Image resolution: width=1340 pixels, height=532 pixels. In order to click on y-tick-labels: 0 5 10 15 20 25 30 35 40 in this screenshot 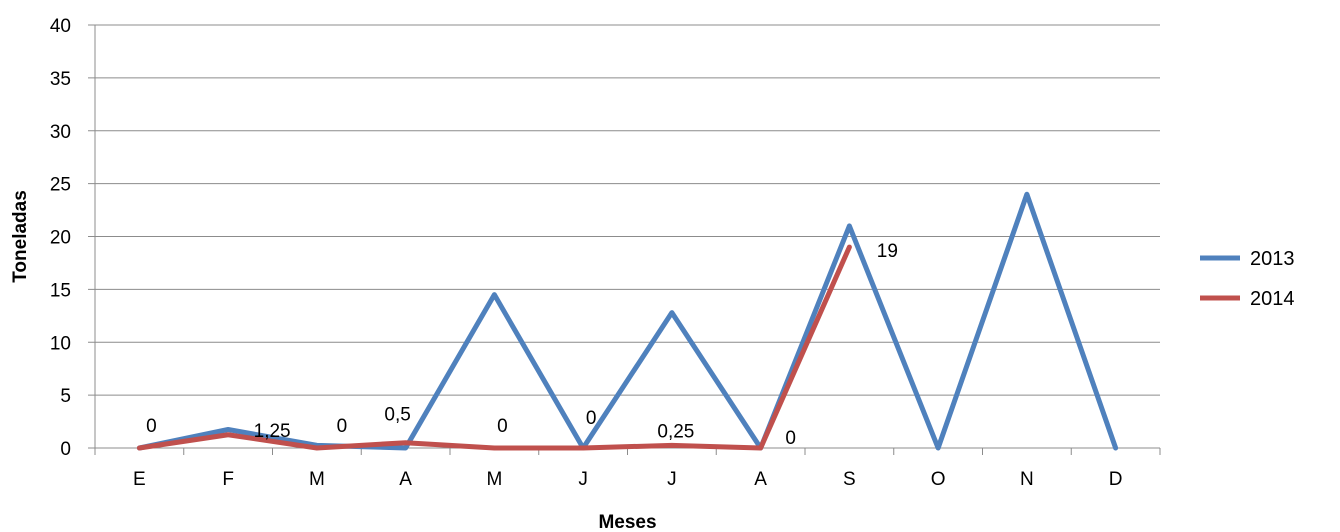, I will do `click(60, 238)`.